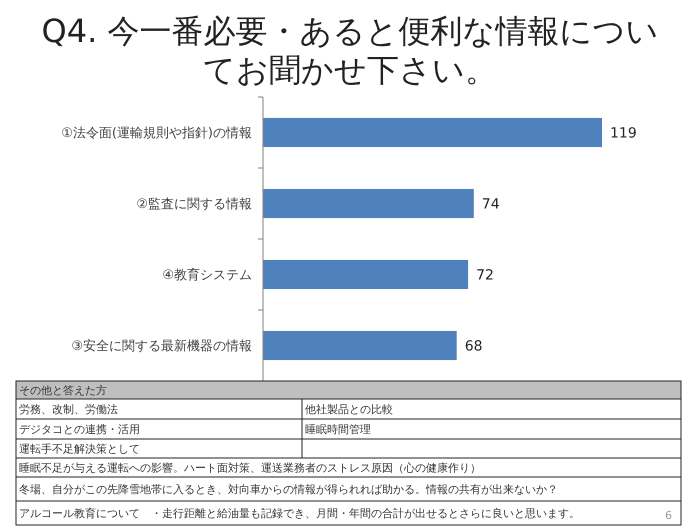 The height and width of the screenshot is (532, 700). Describe the element at coordinates (68, 409) in the screenshot. I see `text: 労務、改制、労働法` at that location.